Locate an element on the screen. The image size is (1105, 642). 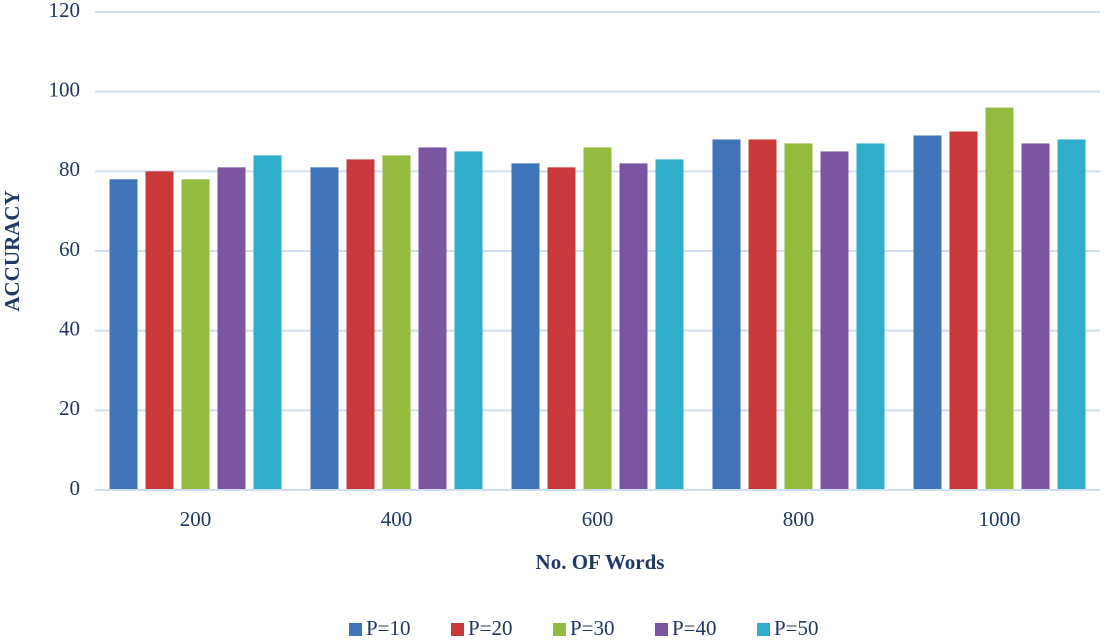
legend-label: P=30 is located at coordinates (592, 628).